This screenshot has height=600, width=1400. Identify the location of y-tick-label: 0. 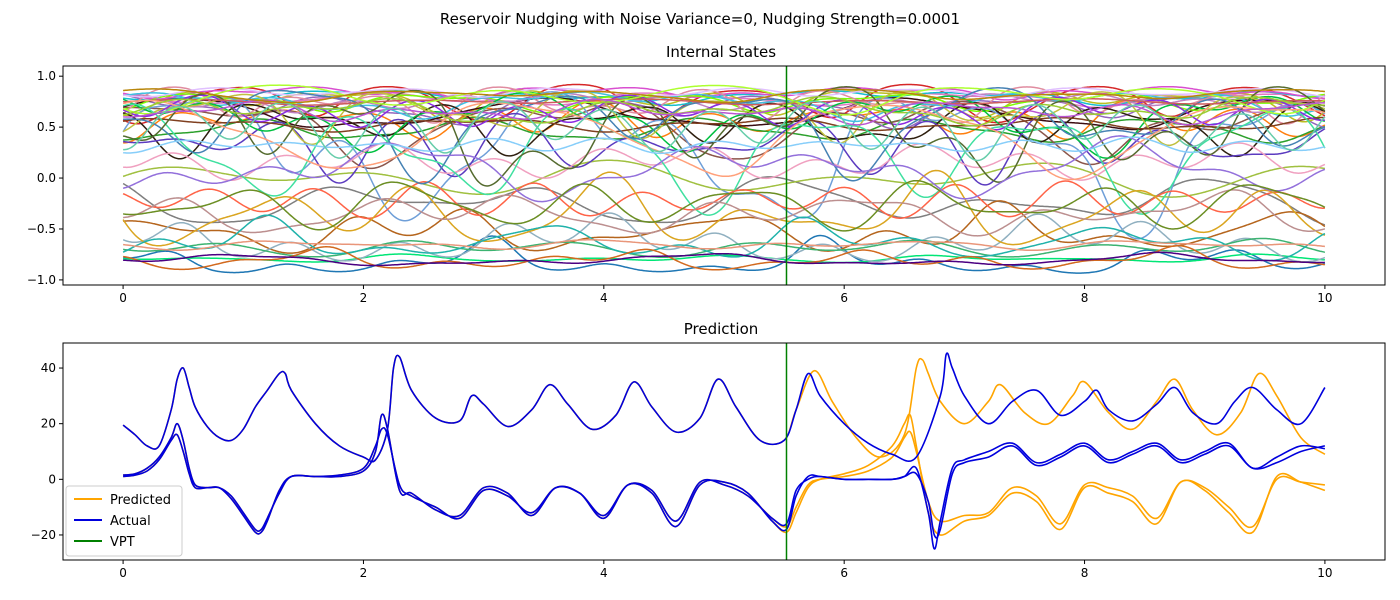
(52, 479).